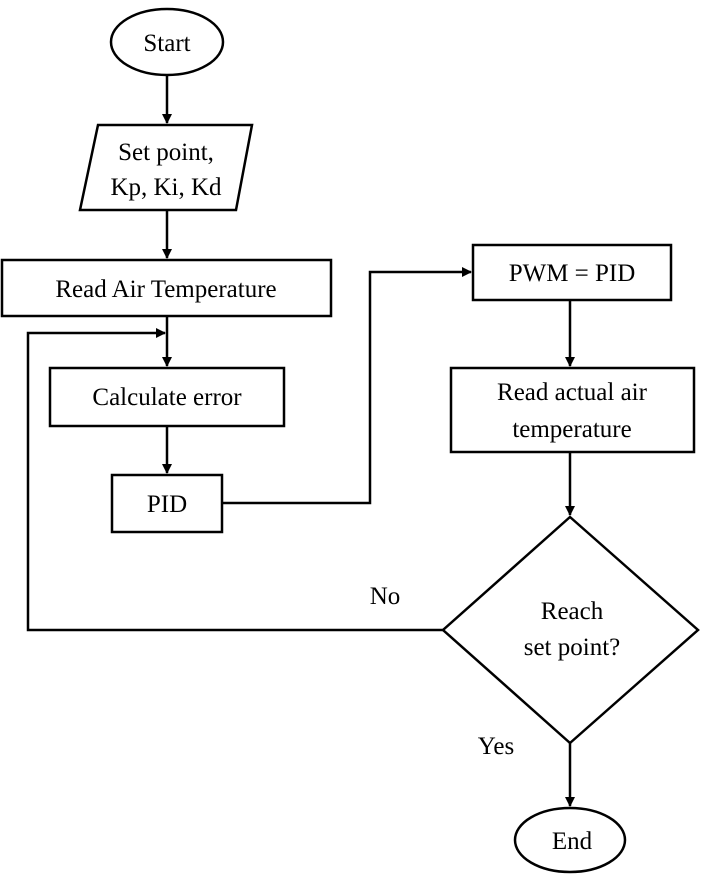 This screenshot has height=882, width=706. I want to click on pid-label: PID, so click(167, 504).